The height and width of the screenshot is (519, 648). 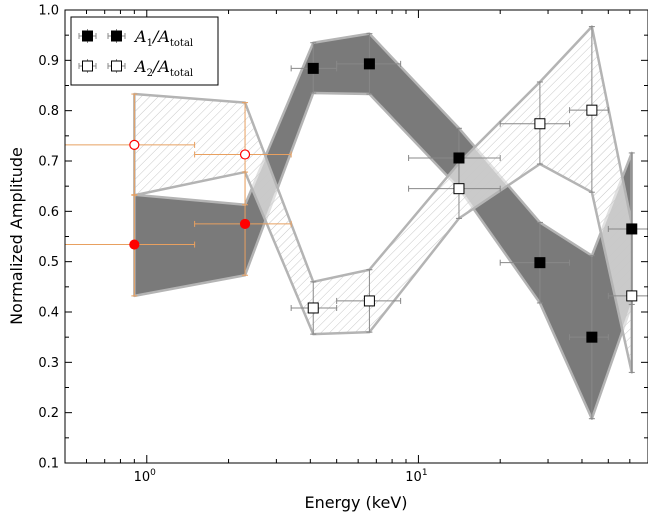 I want to click on y-tick-label-9: 0.9, so click(x=48, y=61).